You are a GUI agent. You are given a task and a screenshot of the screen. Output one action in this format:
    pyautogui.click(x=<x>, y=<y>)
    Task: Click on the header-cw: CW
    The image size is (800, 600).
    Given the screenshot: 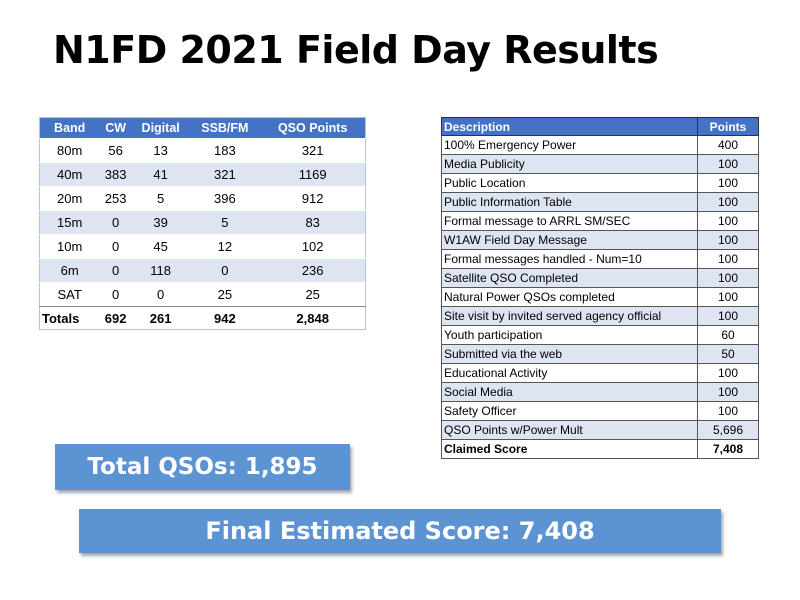 What is the action you would take?
    pyautogui.click(x=115, y=128)
    